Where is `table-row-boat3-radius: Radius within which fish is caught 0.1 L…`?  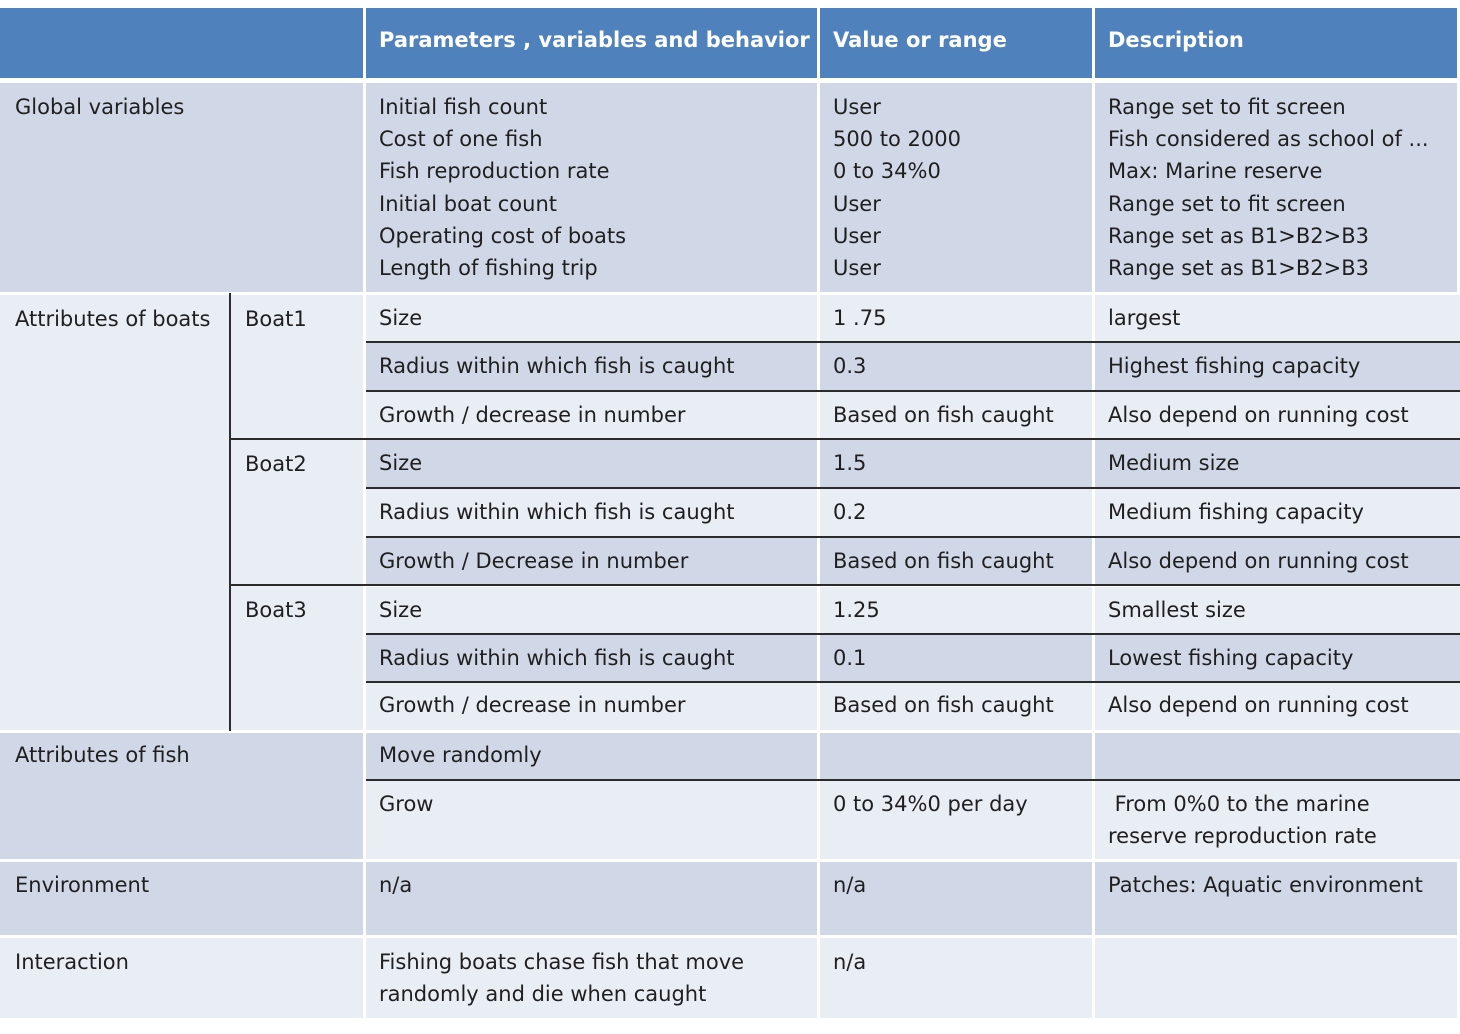
table-row-boat3-radius: Radius within which fish is caught 0.1 L… is located at coordinates (913, 658).